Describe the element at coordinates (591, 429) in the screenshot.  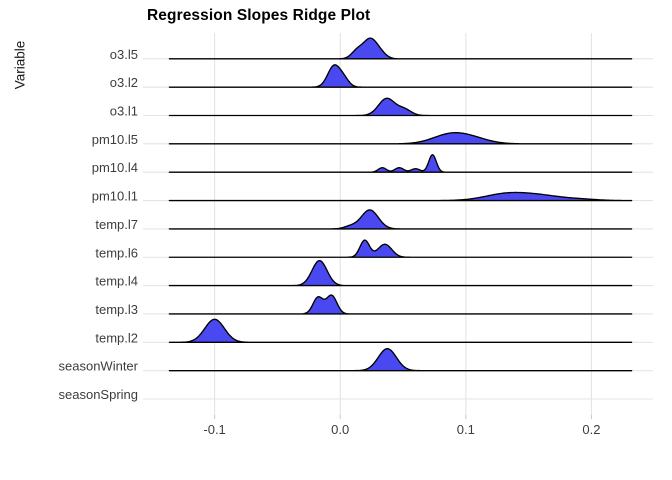
I see `x-axis-tick-label: 0.2` at that location.